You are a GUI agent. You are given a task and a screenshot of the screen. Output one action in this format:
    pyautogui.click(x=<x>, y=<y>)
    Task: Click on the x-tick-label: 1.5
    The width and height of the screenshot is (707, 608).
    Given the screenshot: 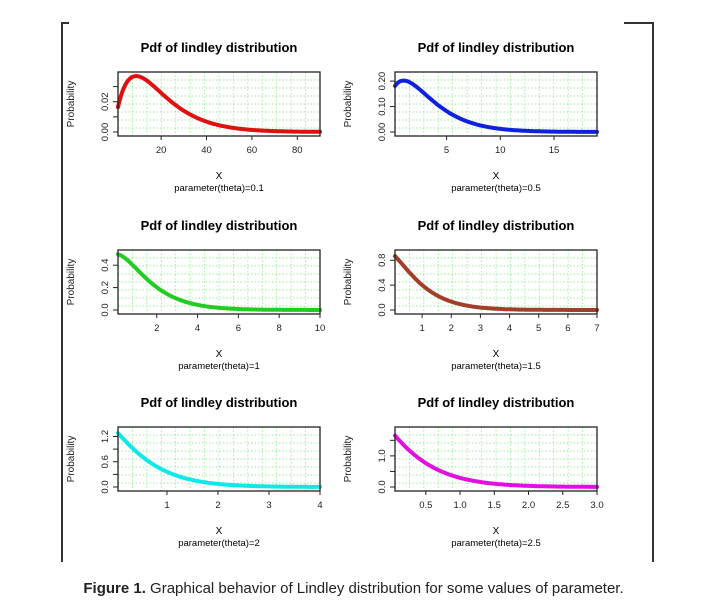 What is the action you would take?
    pyautogui.click(x=494, y=505)
    